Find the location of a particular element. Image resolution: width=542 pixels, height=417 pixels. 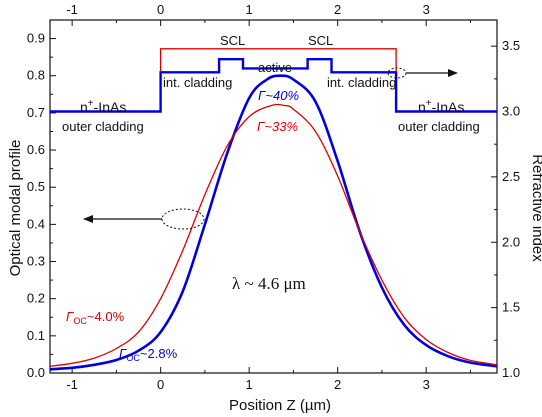

wavelength-label: λ ~ 4.6 μm is located at coordinates (269, 283).